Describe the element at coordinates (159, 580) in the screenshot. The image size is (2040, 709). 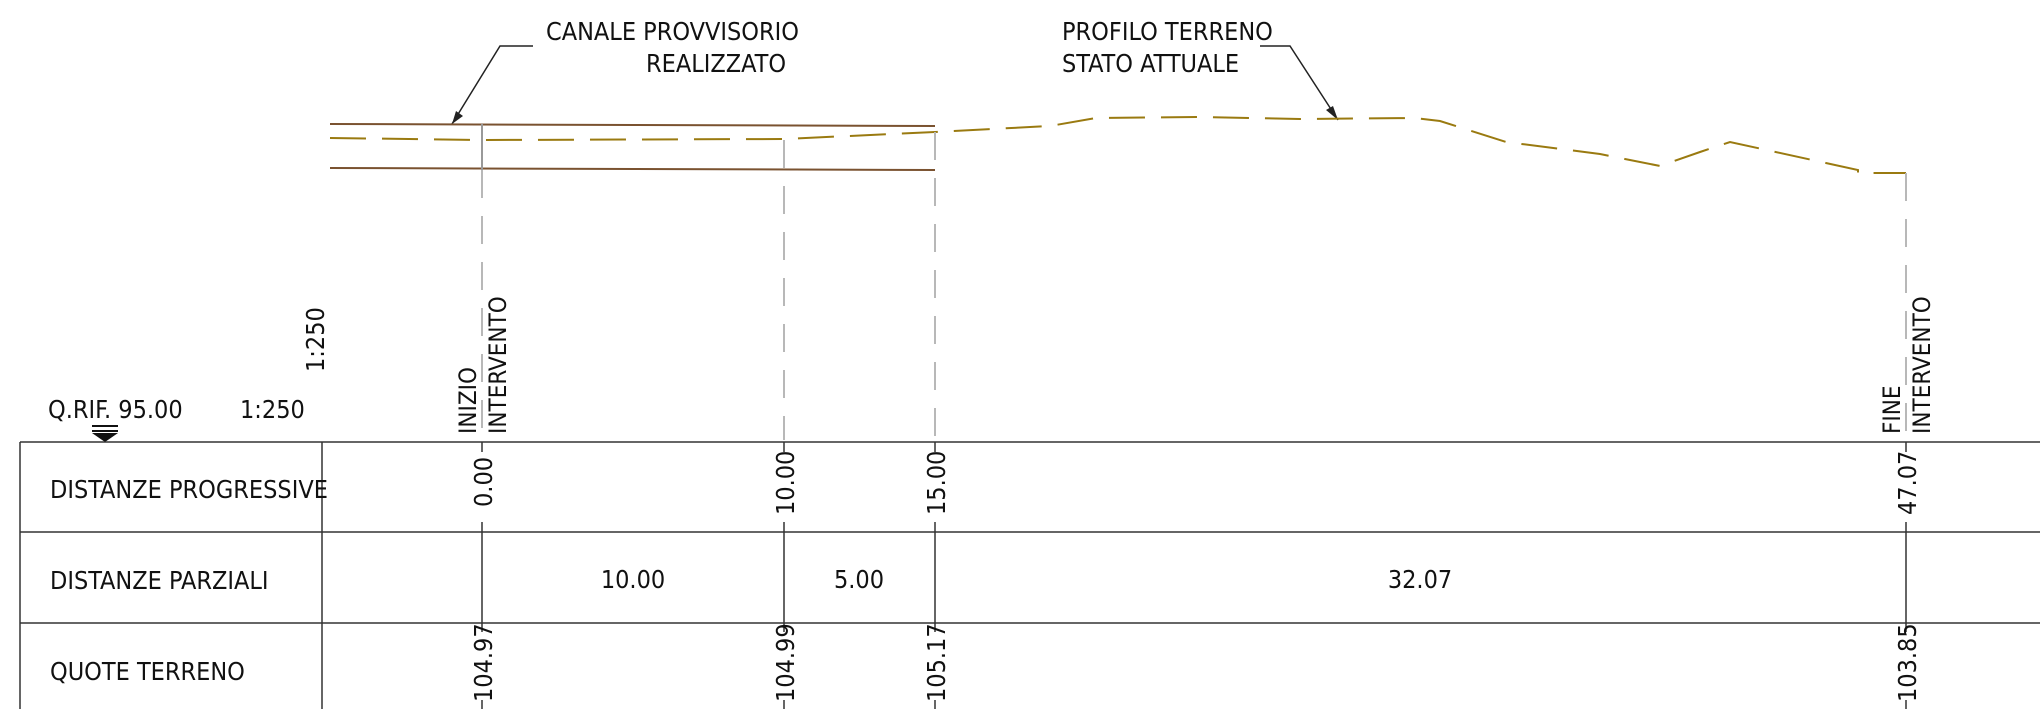
I see `row-label-partial: DISTANZE PARZIALI` at that location.